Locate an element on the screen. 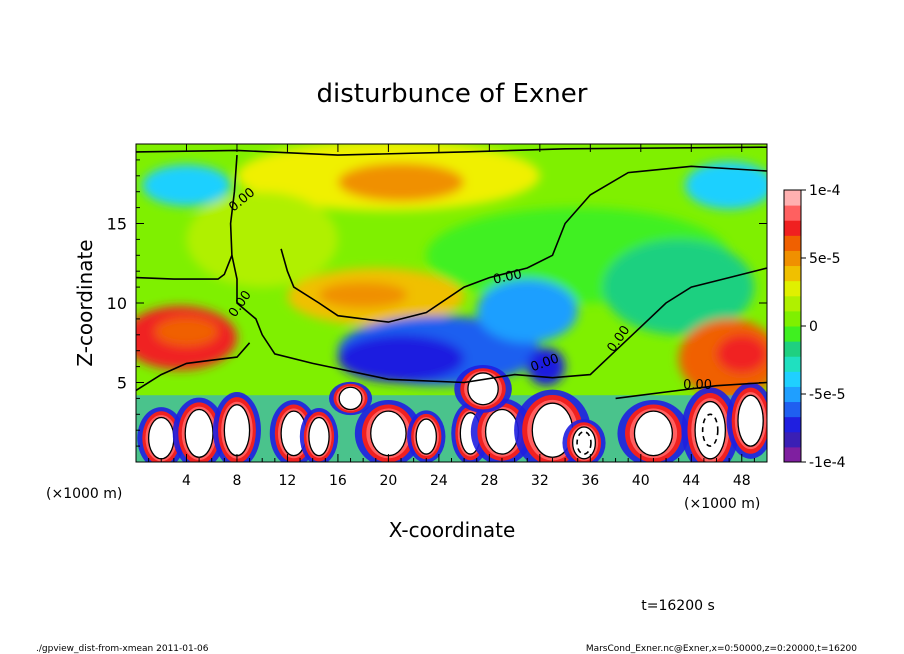 Image resolution: width=904 pixels, height=654 pixels. colorbar-label: 5e-5 is located at coordinates (824, 259).